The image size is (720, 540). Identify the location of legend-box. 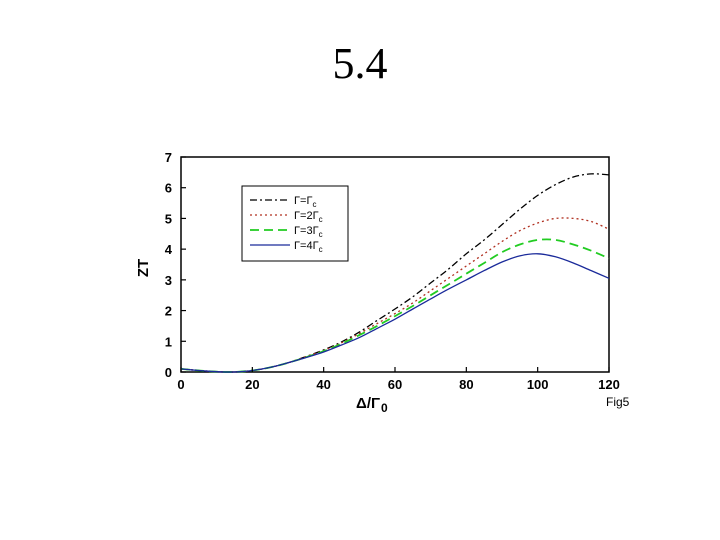
(295, 223).